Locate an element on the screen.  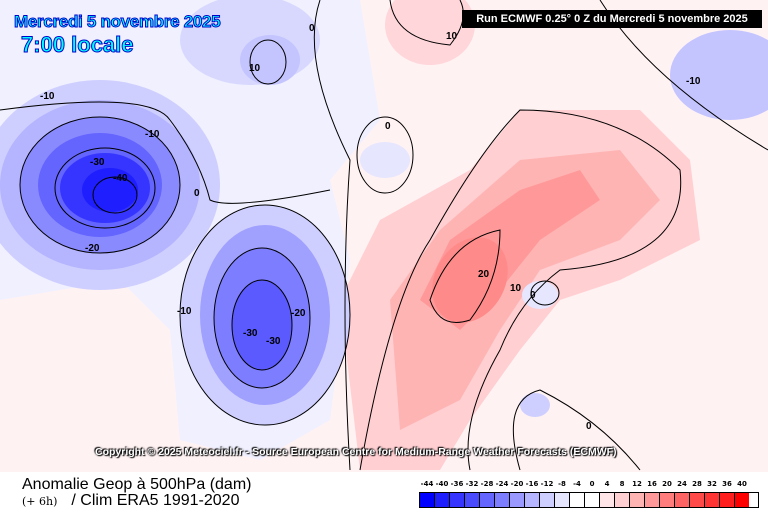
legend-label: 20 is located at coordinates (667, 484).